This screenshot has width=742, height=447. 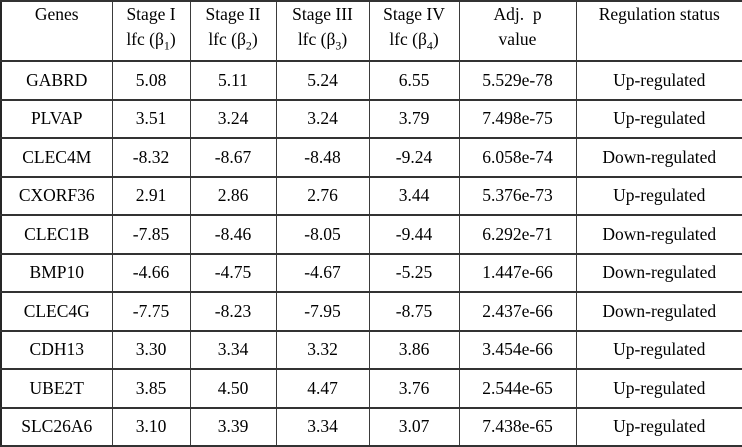 I want to click on adj-p-value-cell: 7.498e-75, so click(x=517, y=118).